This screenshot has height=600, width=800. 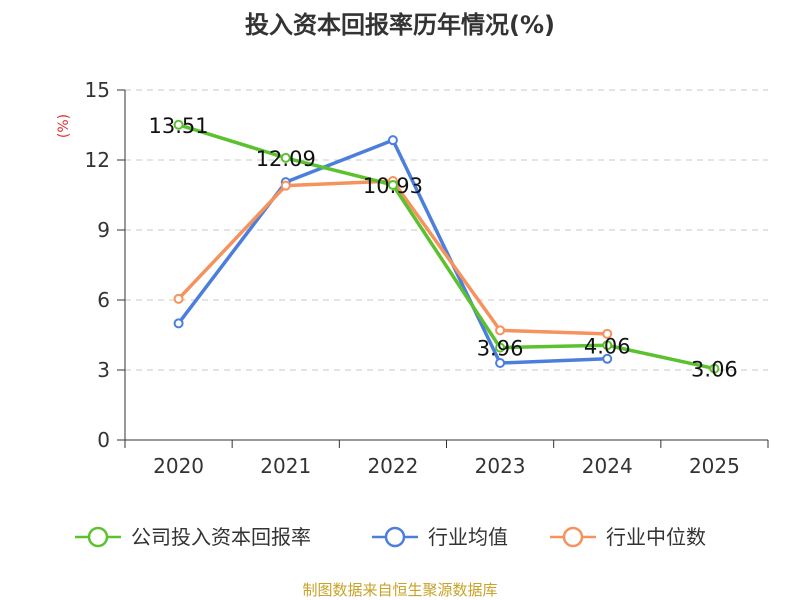 I want to click on legend-item: 行业中位数, so click(x=628, y=537).